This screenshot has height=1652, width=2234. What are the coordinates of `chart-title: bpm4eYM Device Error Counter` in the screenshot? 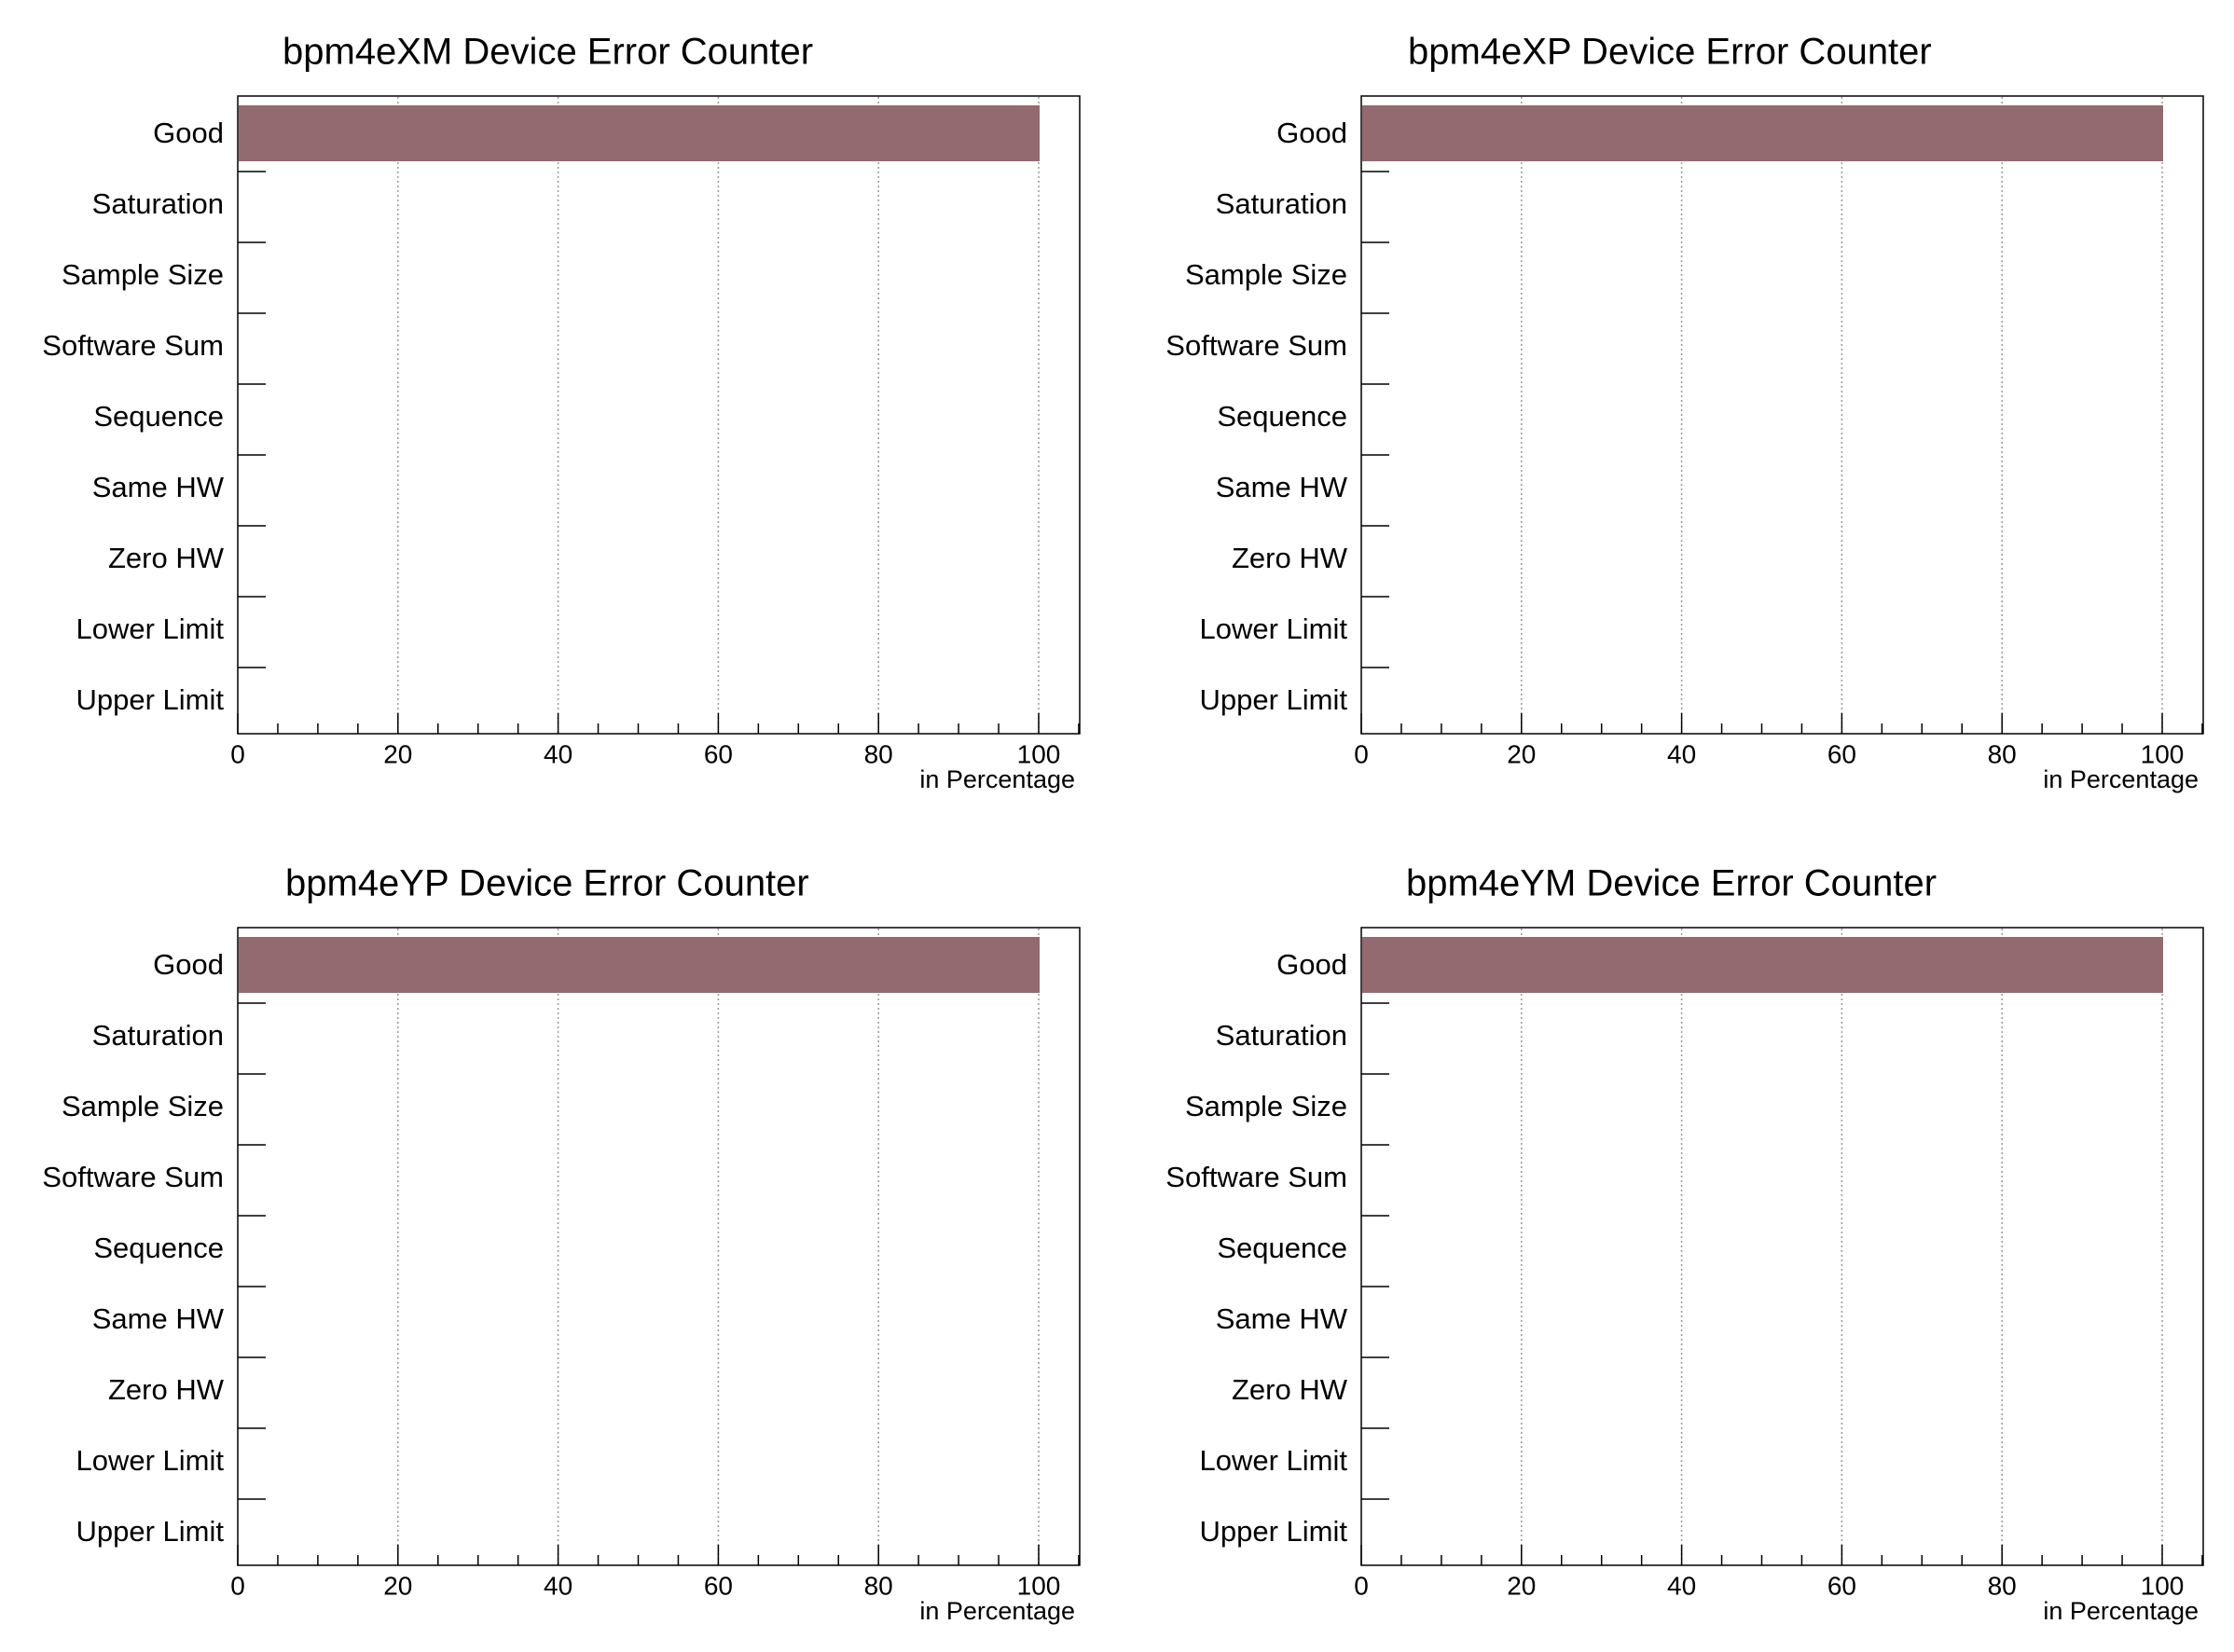 It's located at (1671, 884).